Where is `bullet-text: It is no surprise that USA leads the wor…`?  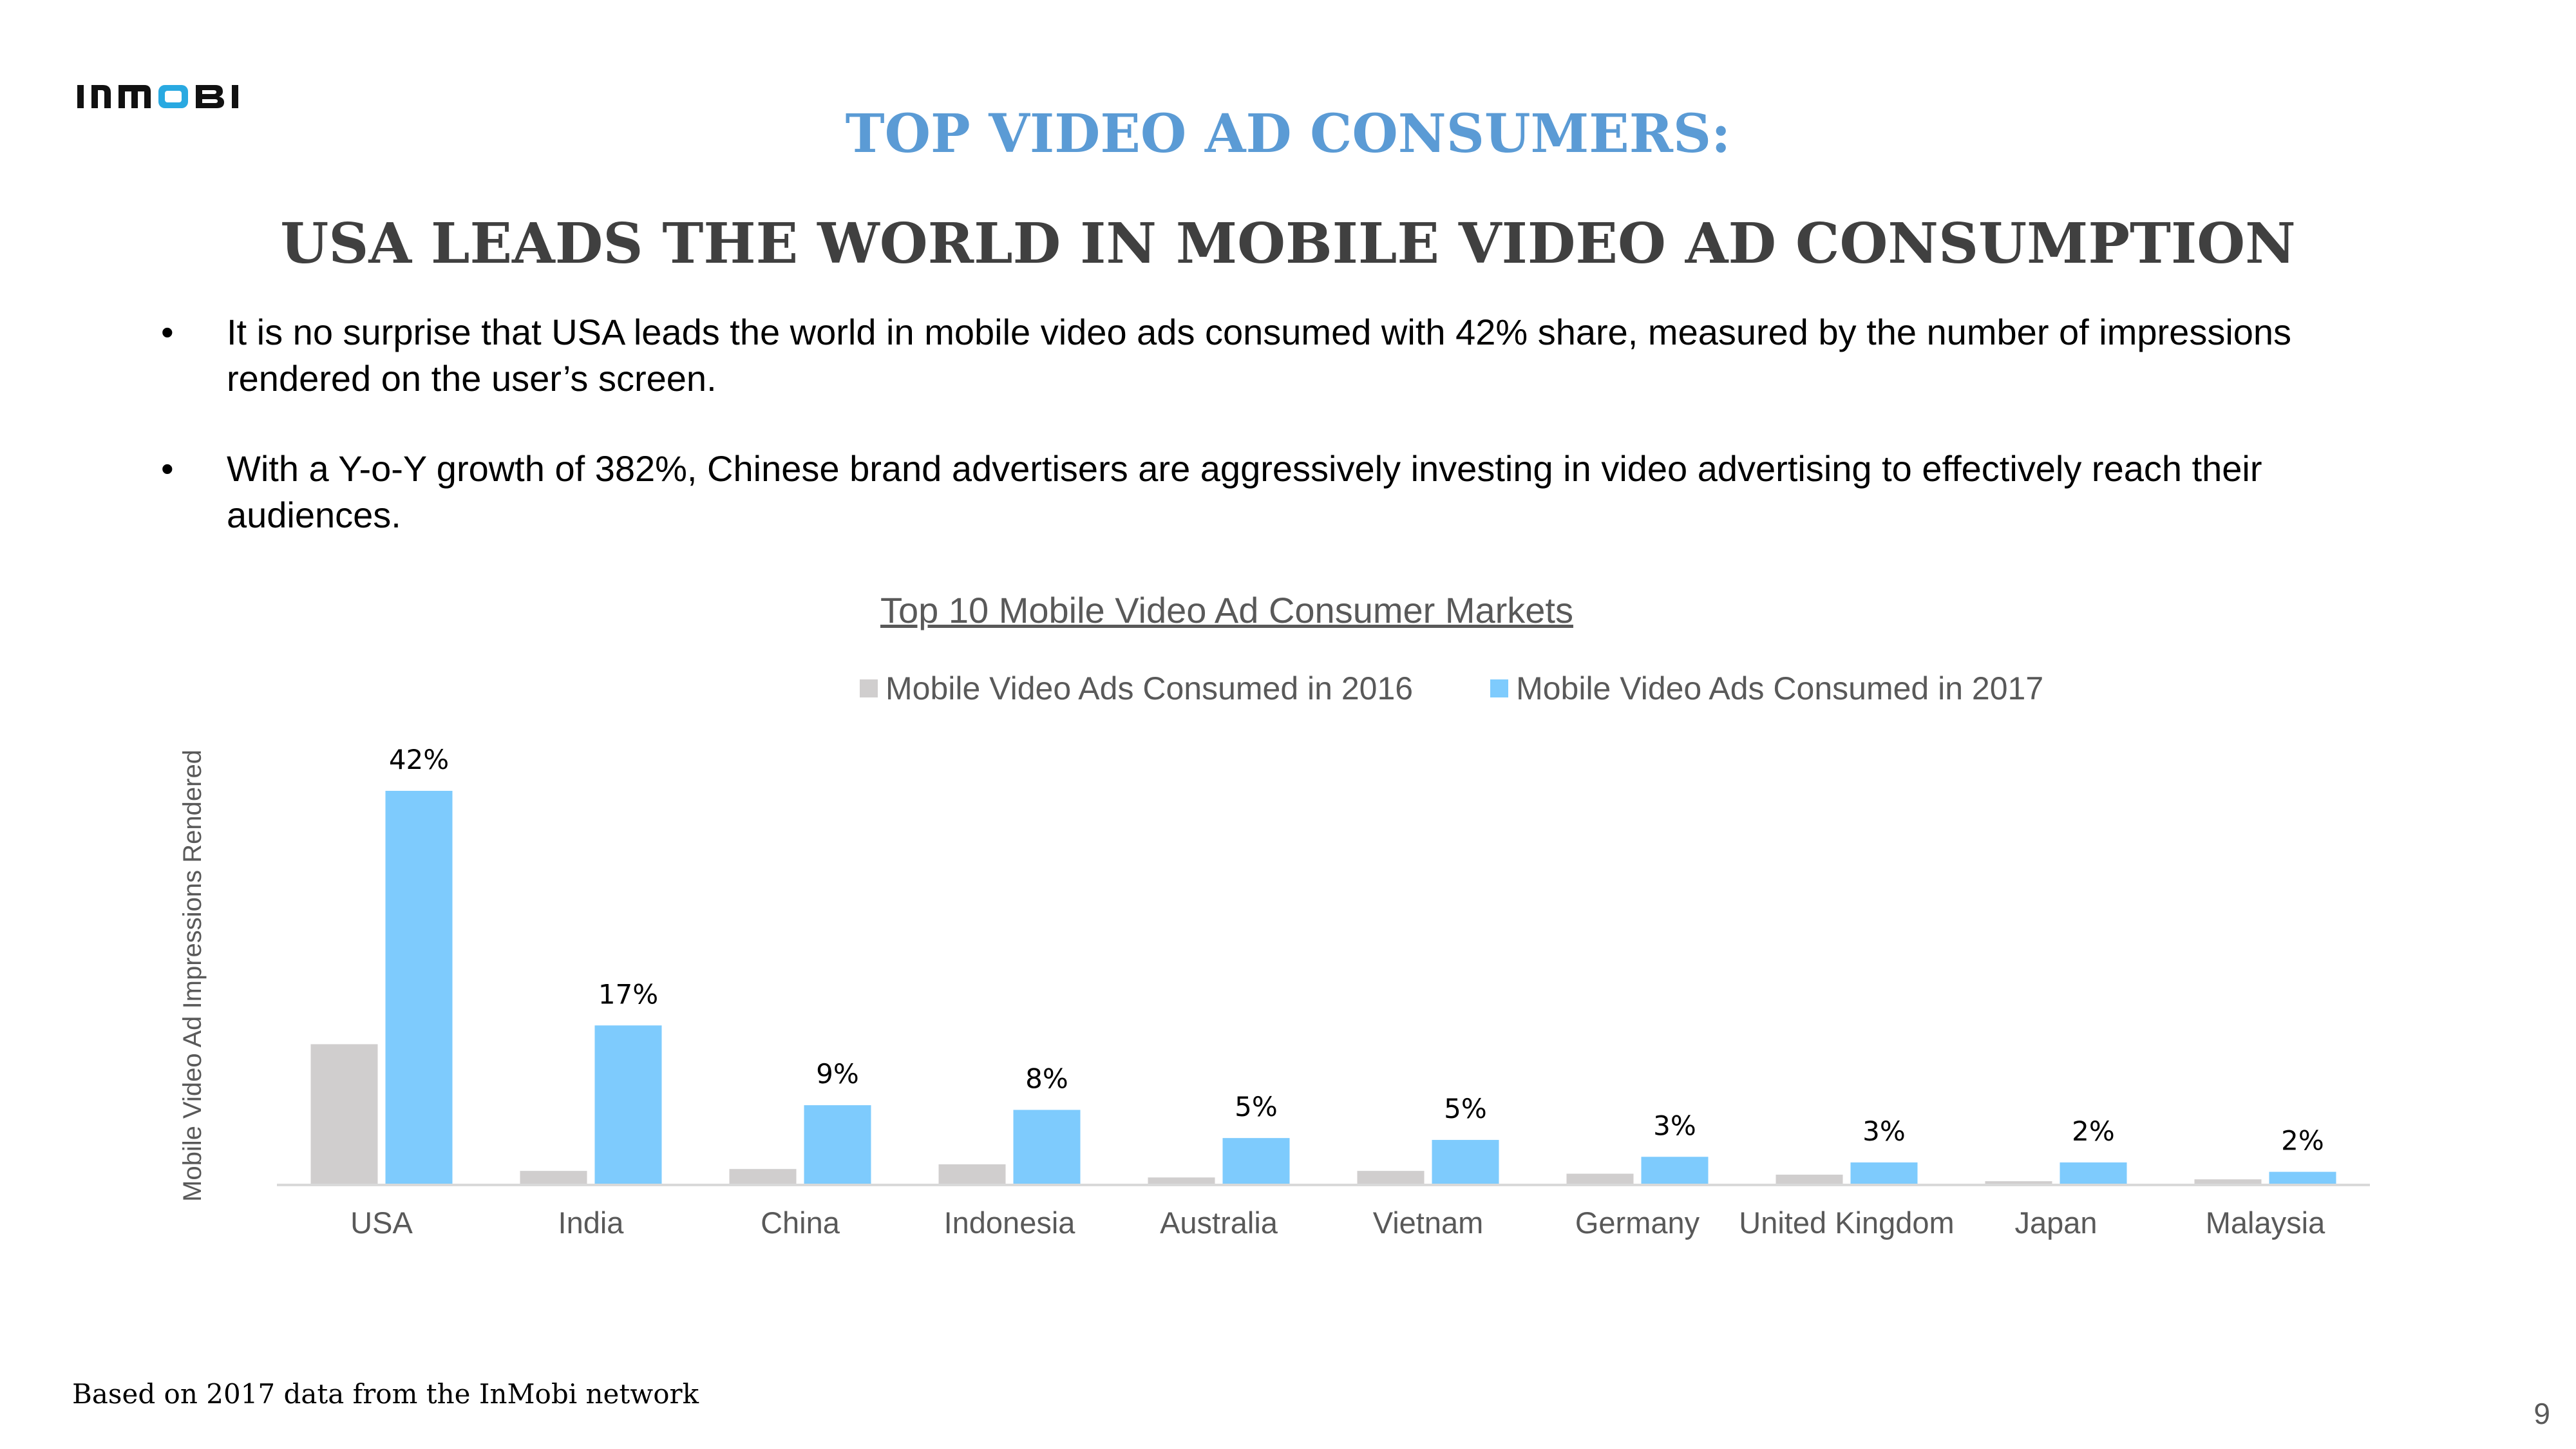
bullet-text: It is no surprise that USA leads the wor… is located at coordinates (1259, 355).